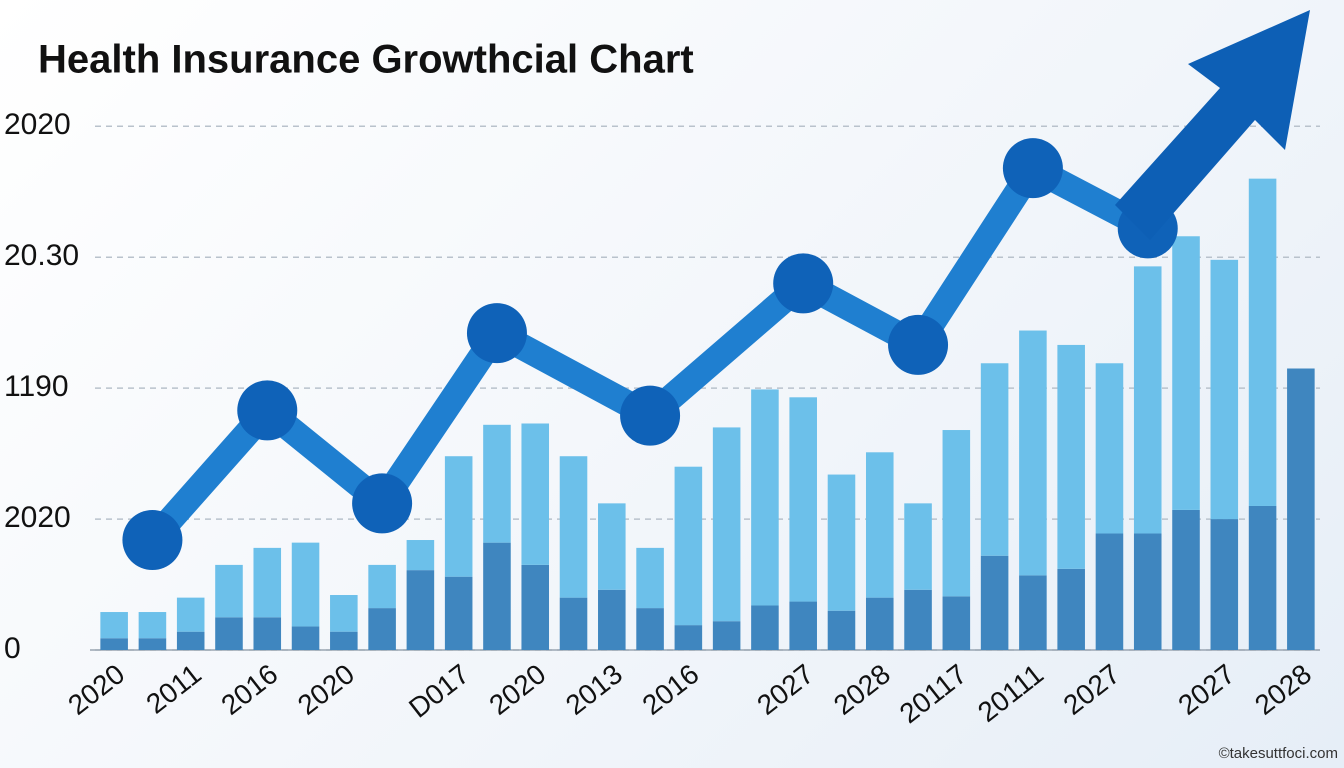  What do you see at coordinates (439, 691) in the screenshot?
I see `x-tick-label: D017` at bounding box center [439, 691].